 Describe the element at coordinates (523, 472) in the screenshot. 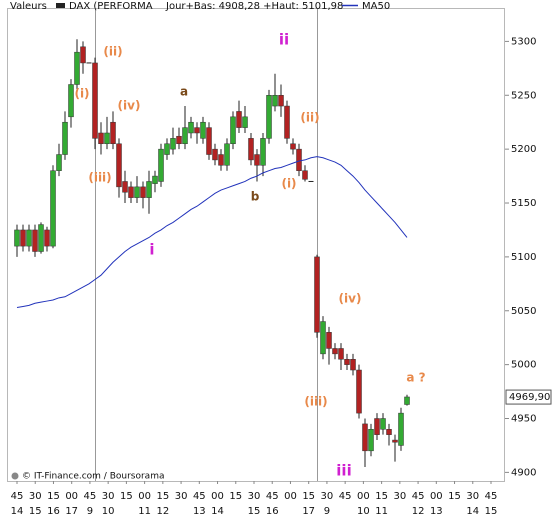

I see `y-tick-label: 4900` at that location.